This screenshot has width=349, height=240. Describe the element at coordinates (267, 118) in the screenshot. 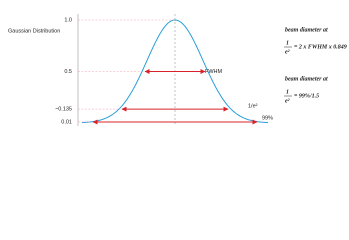

I see `arrow-label: 99%` at that location.